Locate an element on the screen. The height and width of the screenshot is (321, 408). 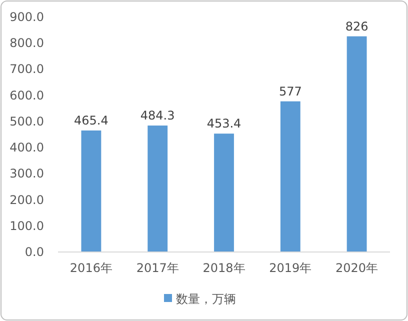
legend-label: 数量，万辆 is located at coordinates (206, 299).